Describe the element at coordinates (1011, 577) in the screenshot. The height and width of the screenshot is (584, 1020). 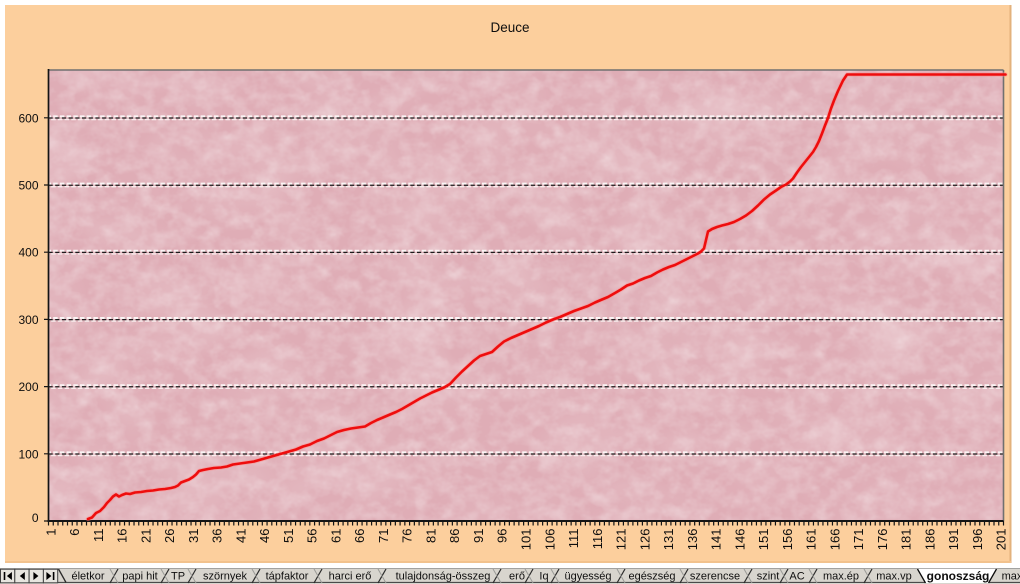
I see `svg-text: max` at that location.